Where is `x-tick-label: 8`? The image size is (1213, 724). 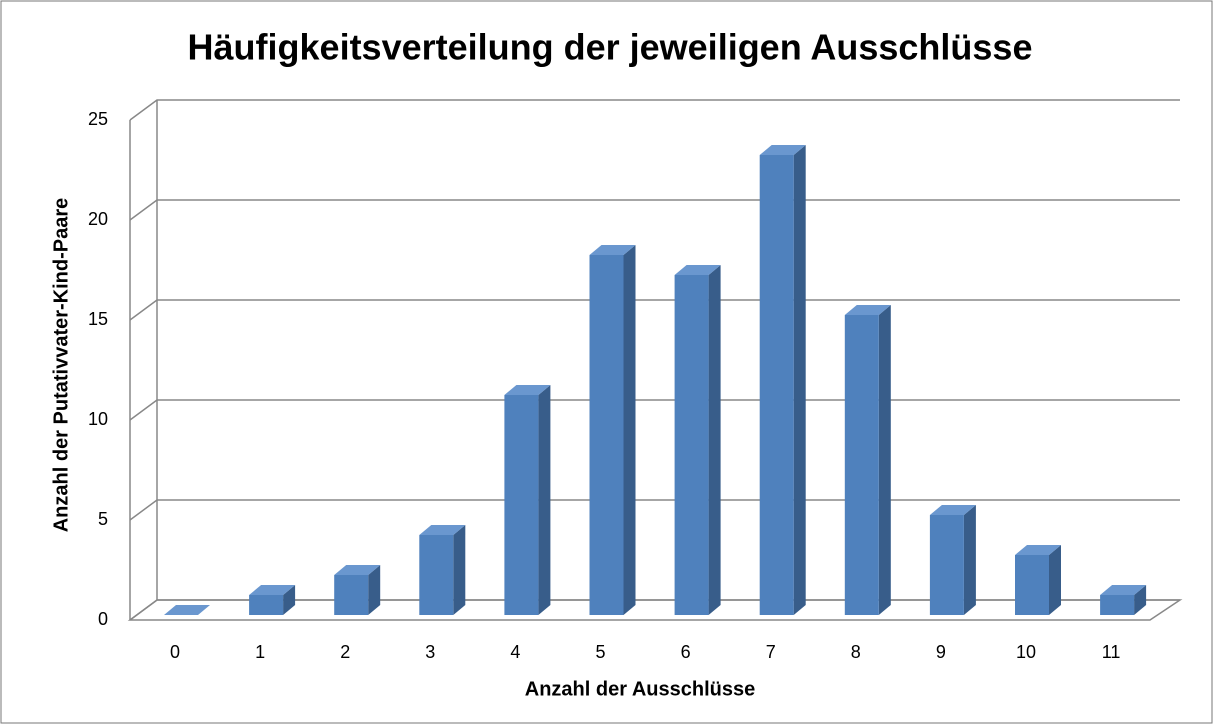
x-tick-label: 8 is located at coordinates (856, 652).